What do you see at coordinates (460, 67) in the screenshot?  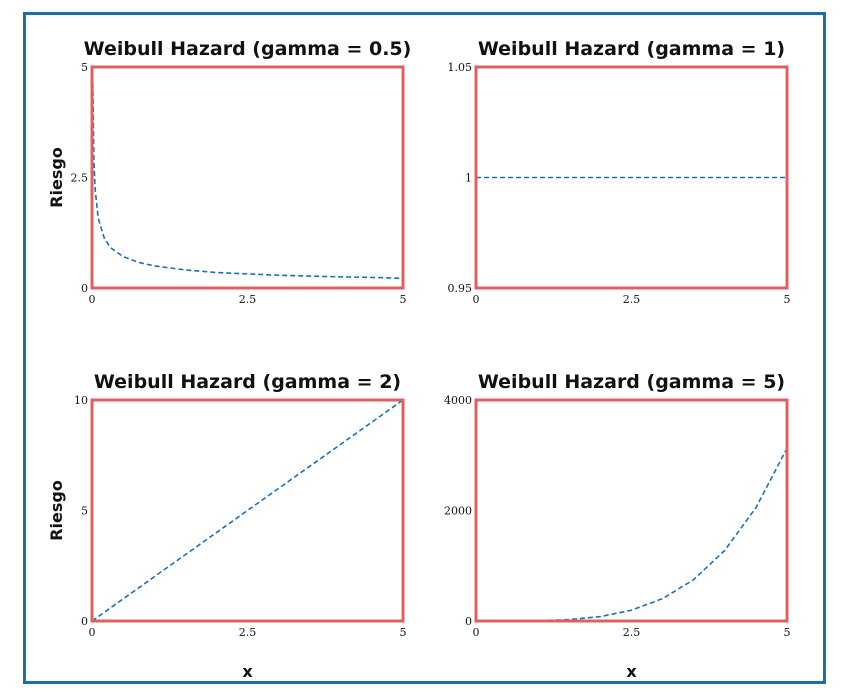 I see `y-tick-label: 1.05` at bounding box center [460, 67].